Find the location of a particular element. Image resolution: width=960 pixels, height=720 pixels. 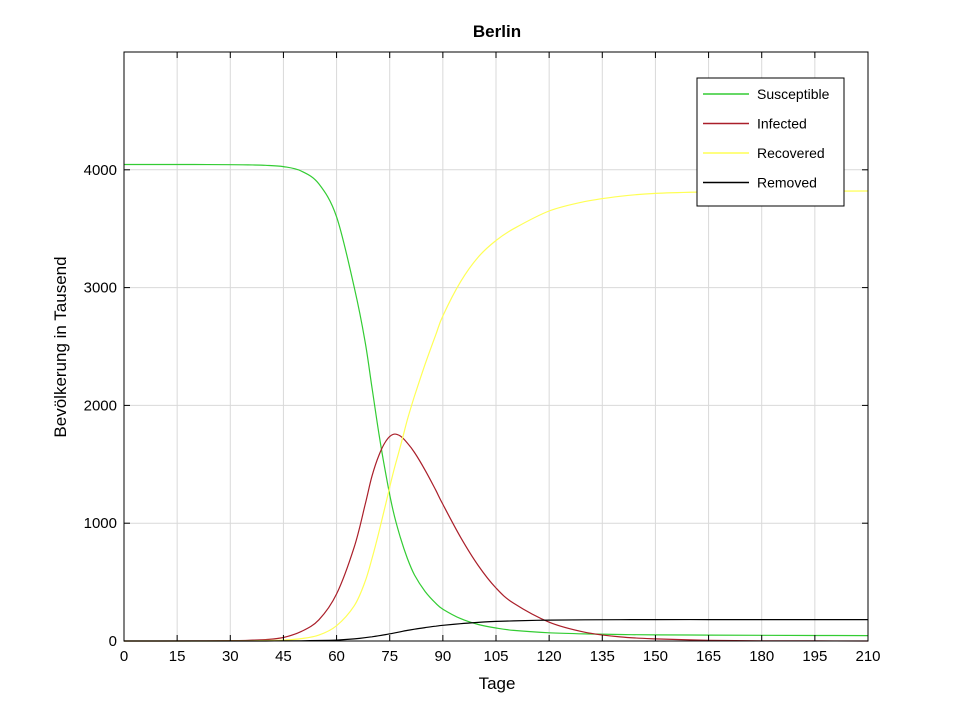

x-tick-label: 120 is located at coordinates (549, 656).